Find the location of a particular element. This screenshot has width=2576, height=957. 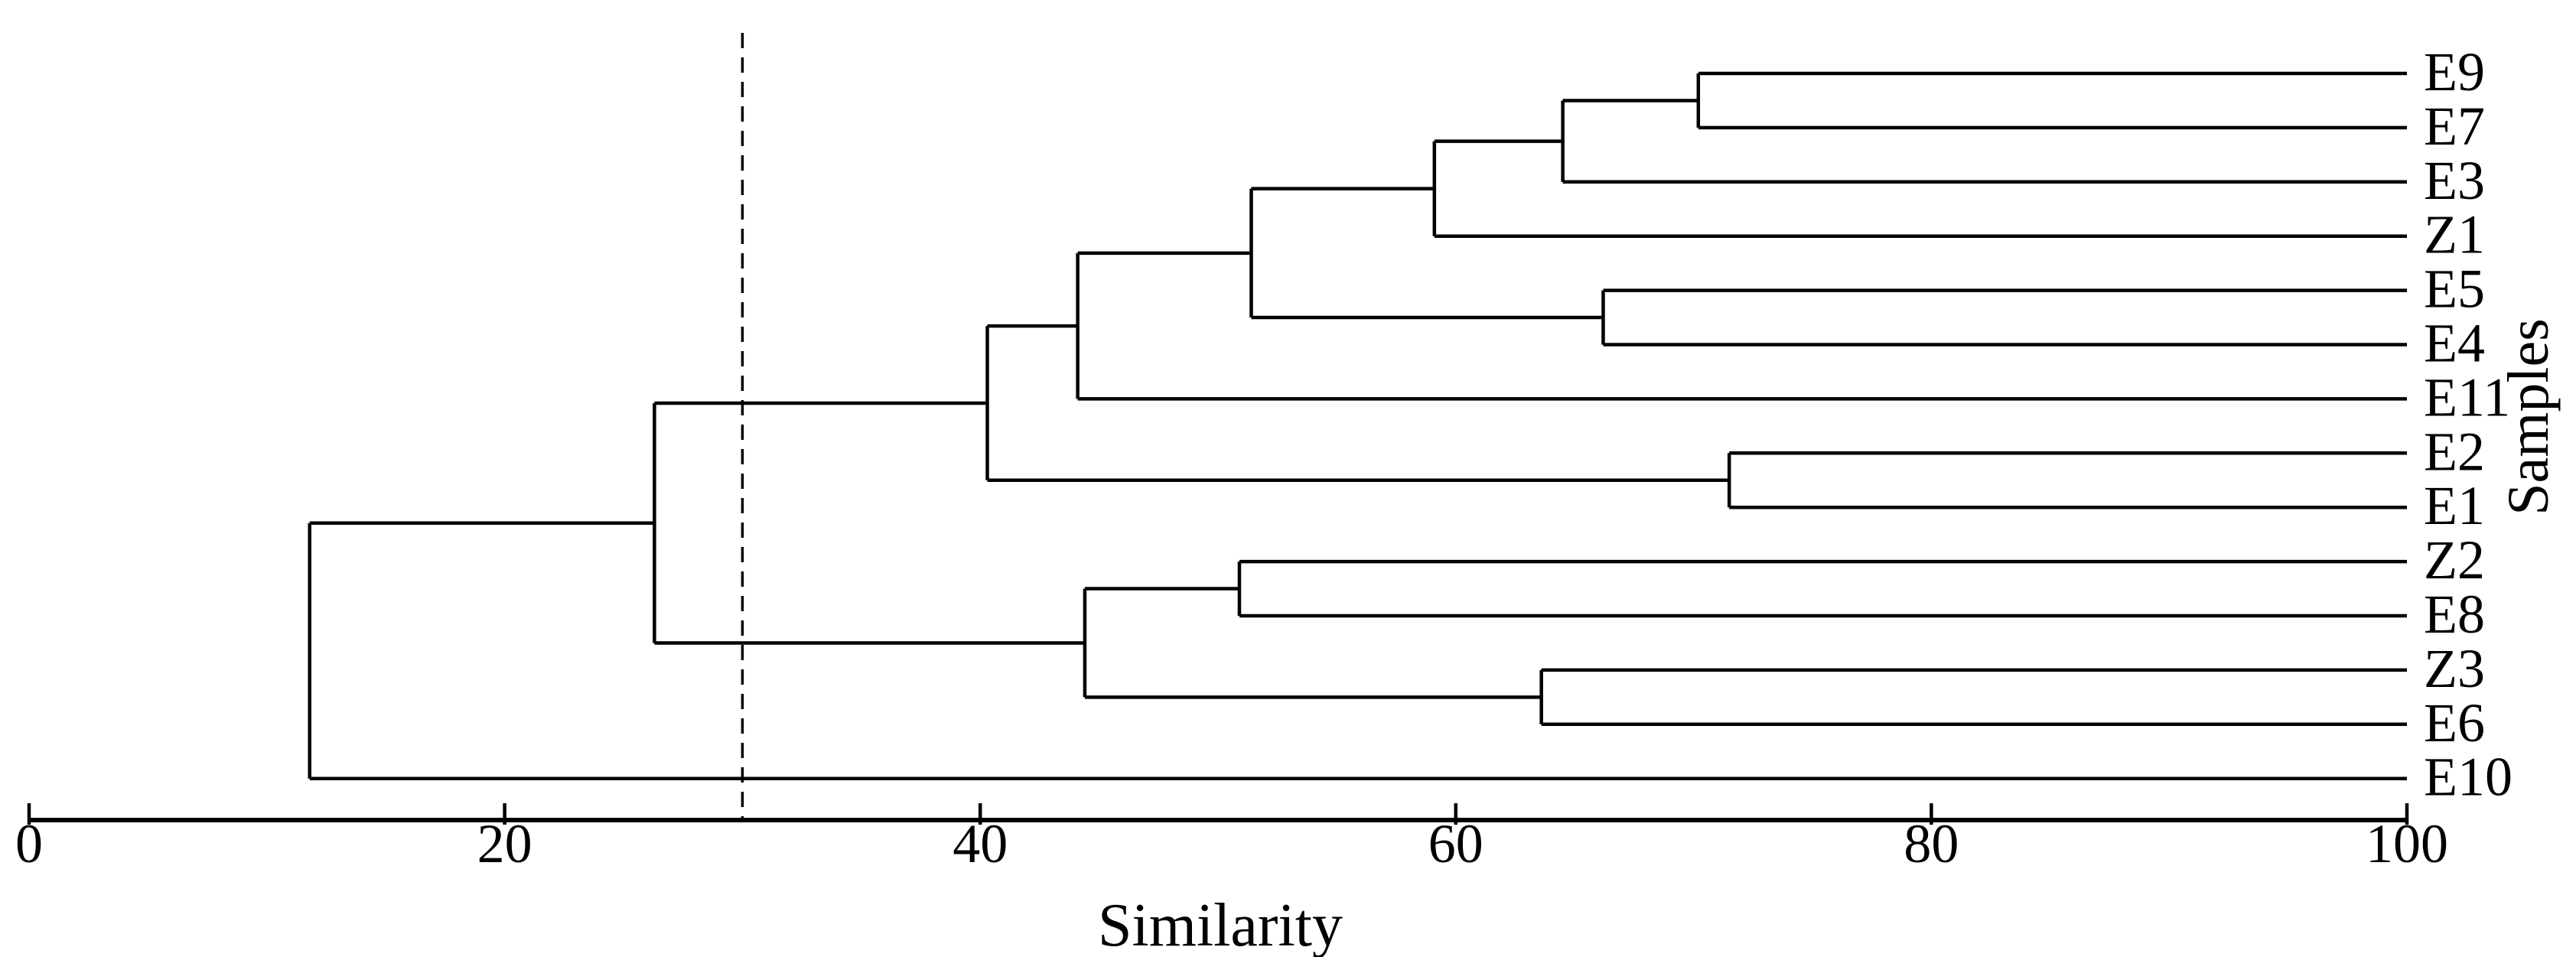

x-tick-label-60: 60 is located at coordinates (1455, 844).